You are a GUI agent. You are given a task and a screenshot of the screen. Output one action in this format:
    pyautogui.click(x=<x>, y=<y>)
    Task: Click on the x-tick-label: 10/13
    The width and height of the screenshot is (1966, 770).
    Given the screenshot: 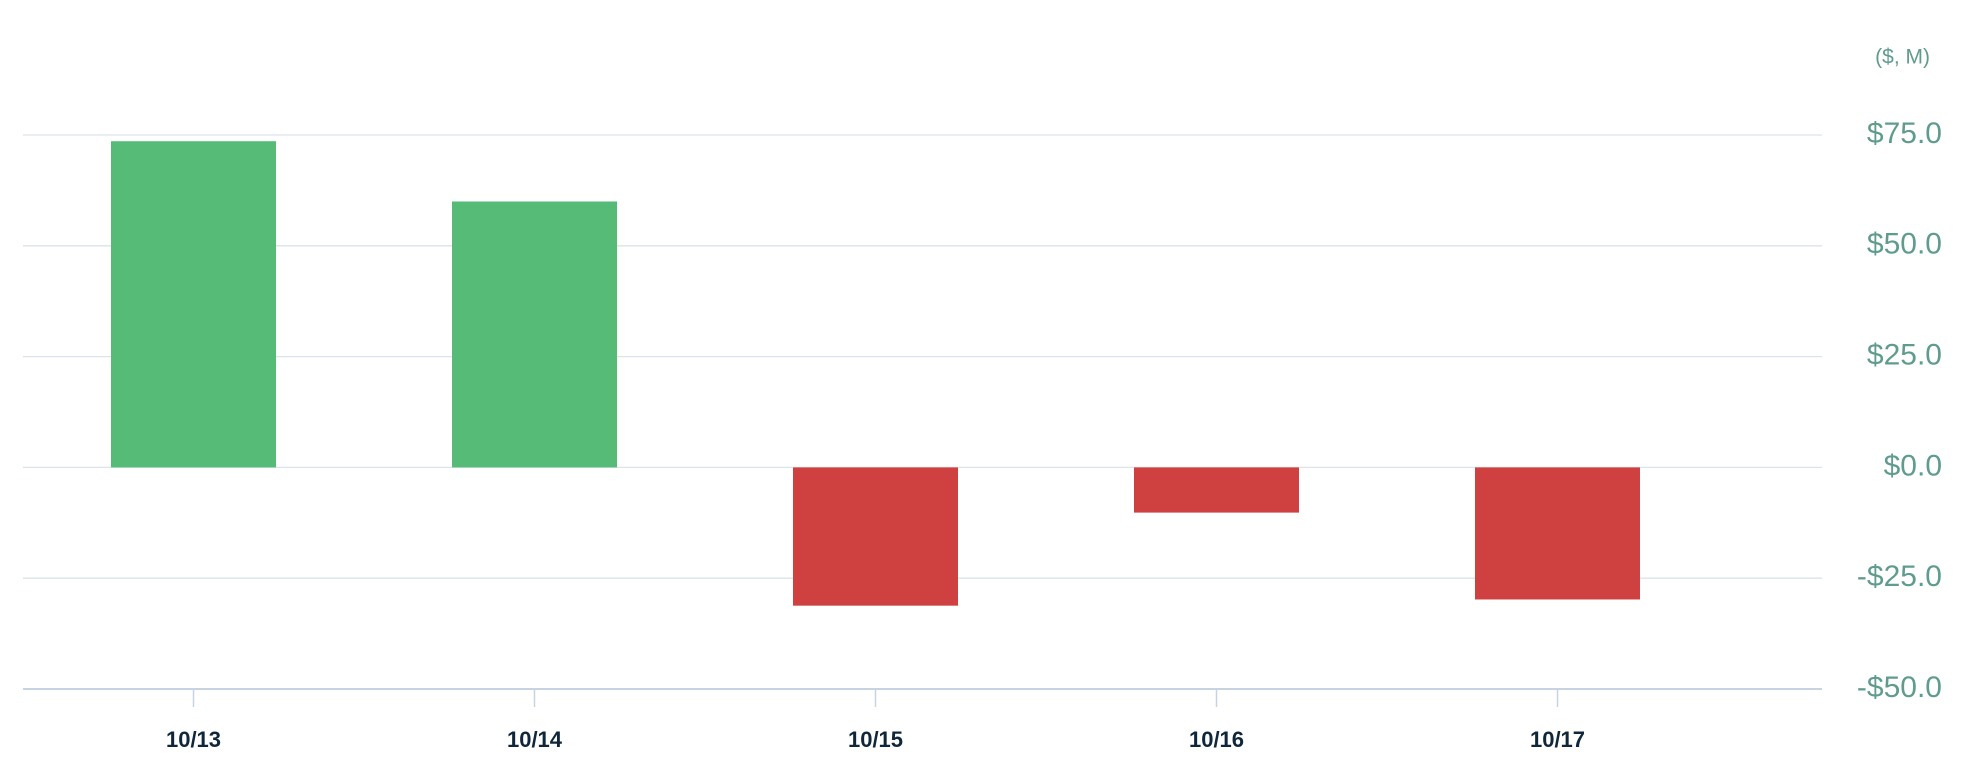 What is the action you would take?
    pyautogui.click(x=193, y=739)
    